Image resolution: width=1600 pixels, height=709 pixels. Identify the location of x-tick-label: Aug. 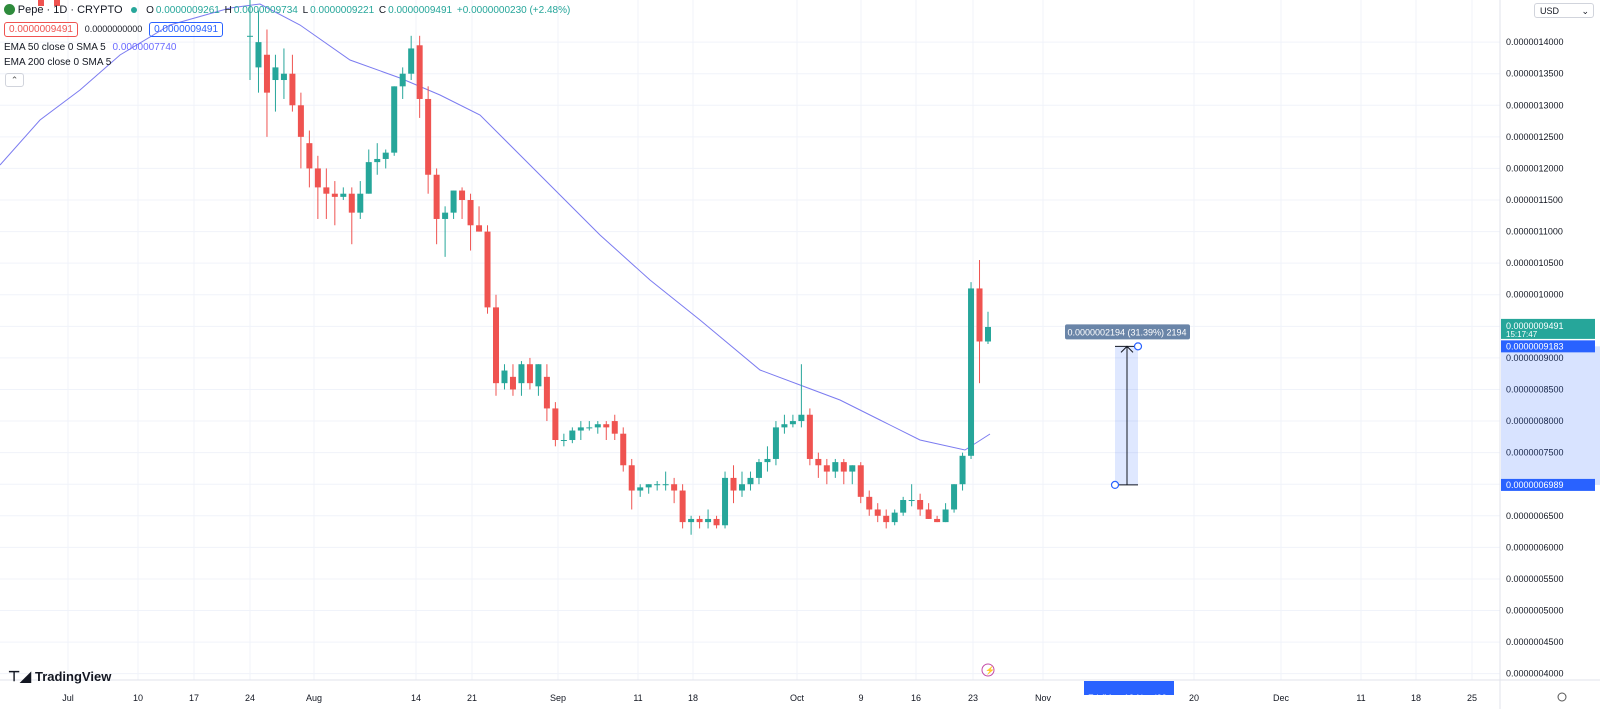
(314, 698).